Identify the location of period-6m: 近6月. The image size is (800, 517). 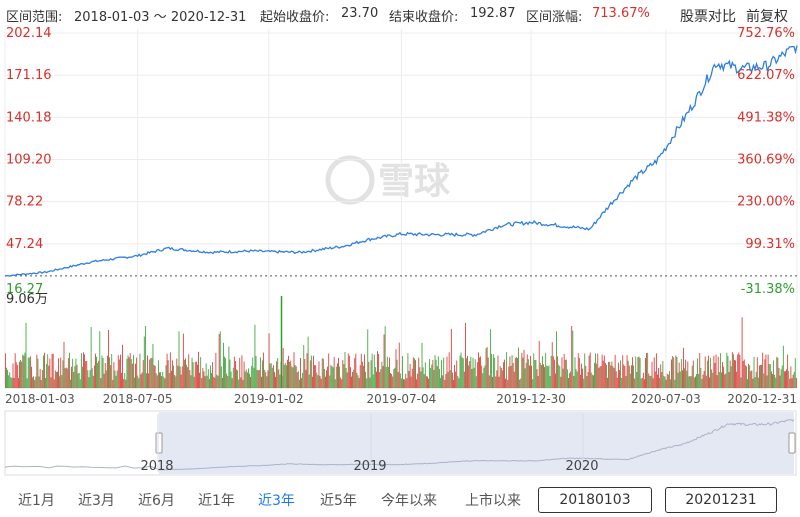
(156, 501).